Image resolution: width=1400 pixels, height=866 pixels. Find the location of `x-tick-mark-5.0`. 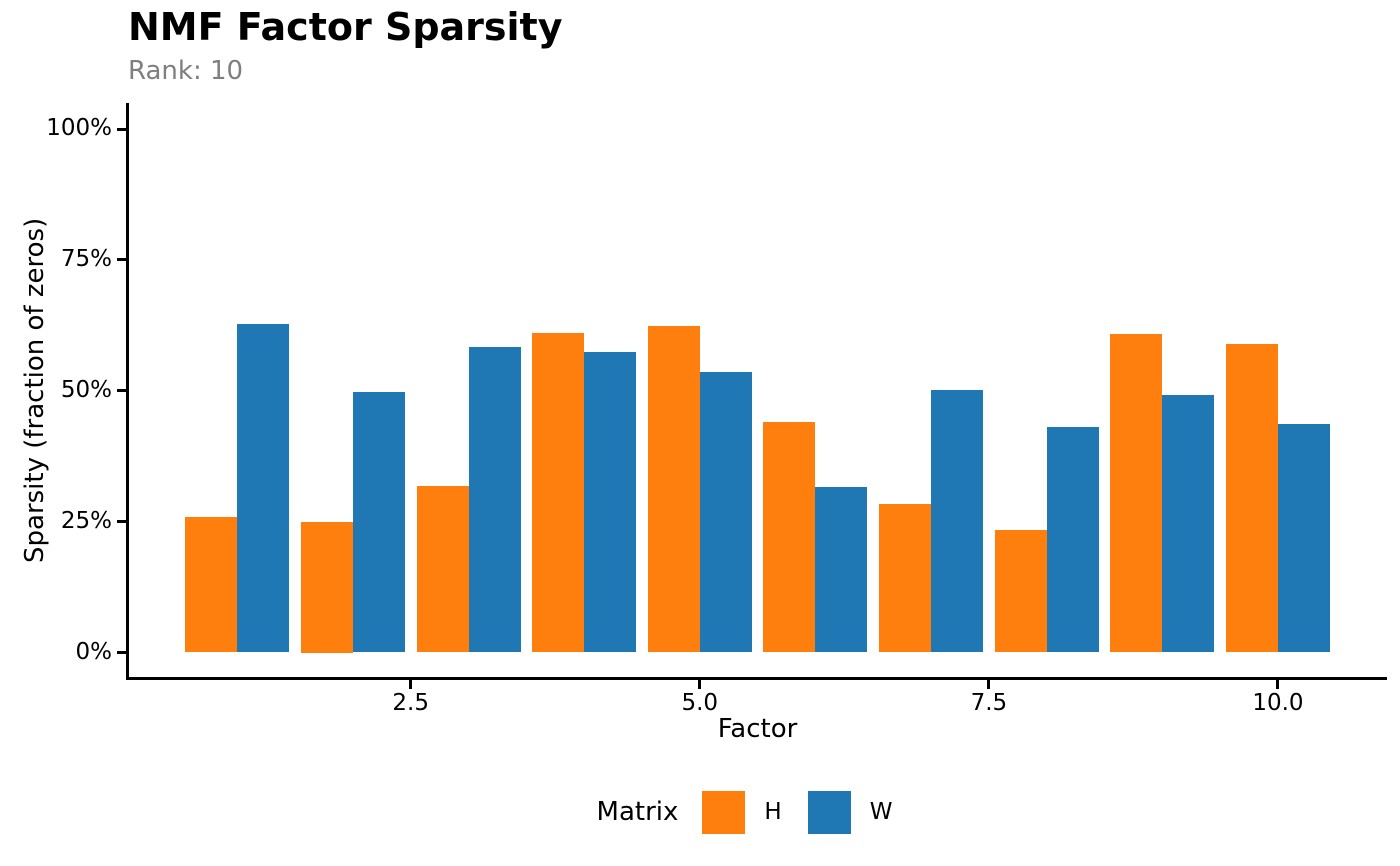

x-tick-mark-5.0 is located at coordinates (700, 684).